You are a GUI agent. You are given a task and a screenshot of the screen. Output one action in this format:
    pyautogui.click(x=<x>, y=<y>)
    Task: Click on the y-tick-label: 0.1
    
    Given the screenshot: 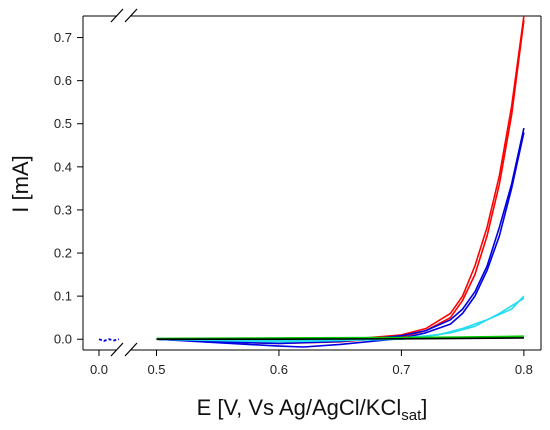 What is the action you would take?
    pyautogui.click(x=63, y=296)
    